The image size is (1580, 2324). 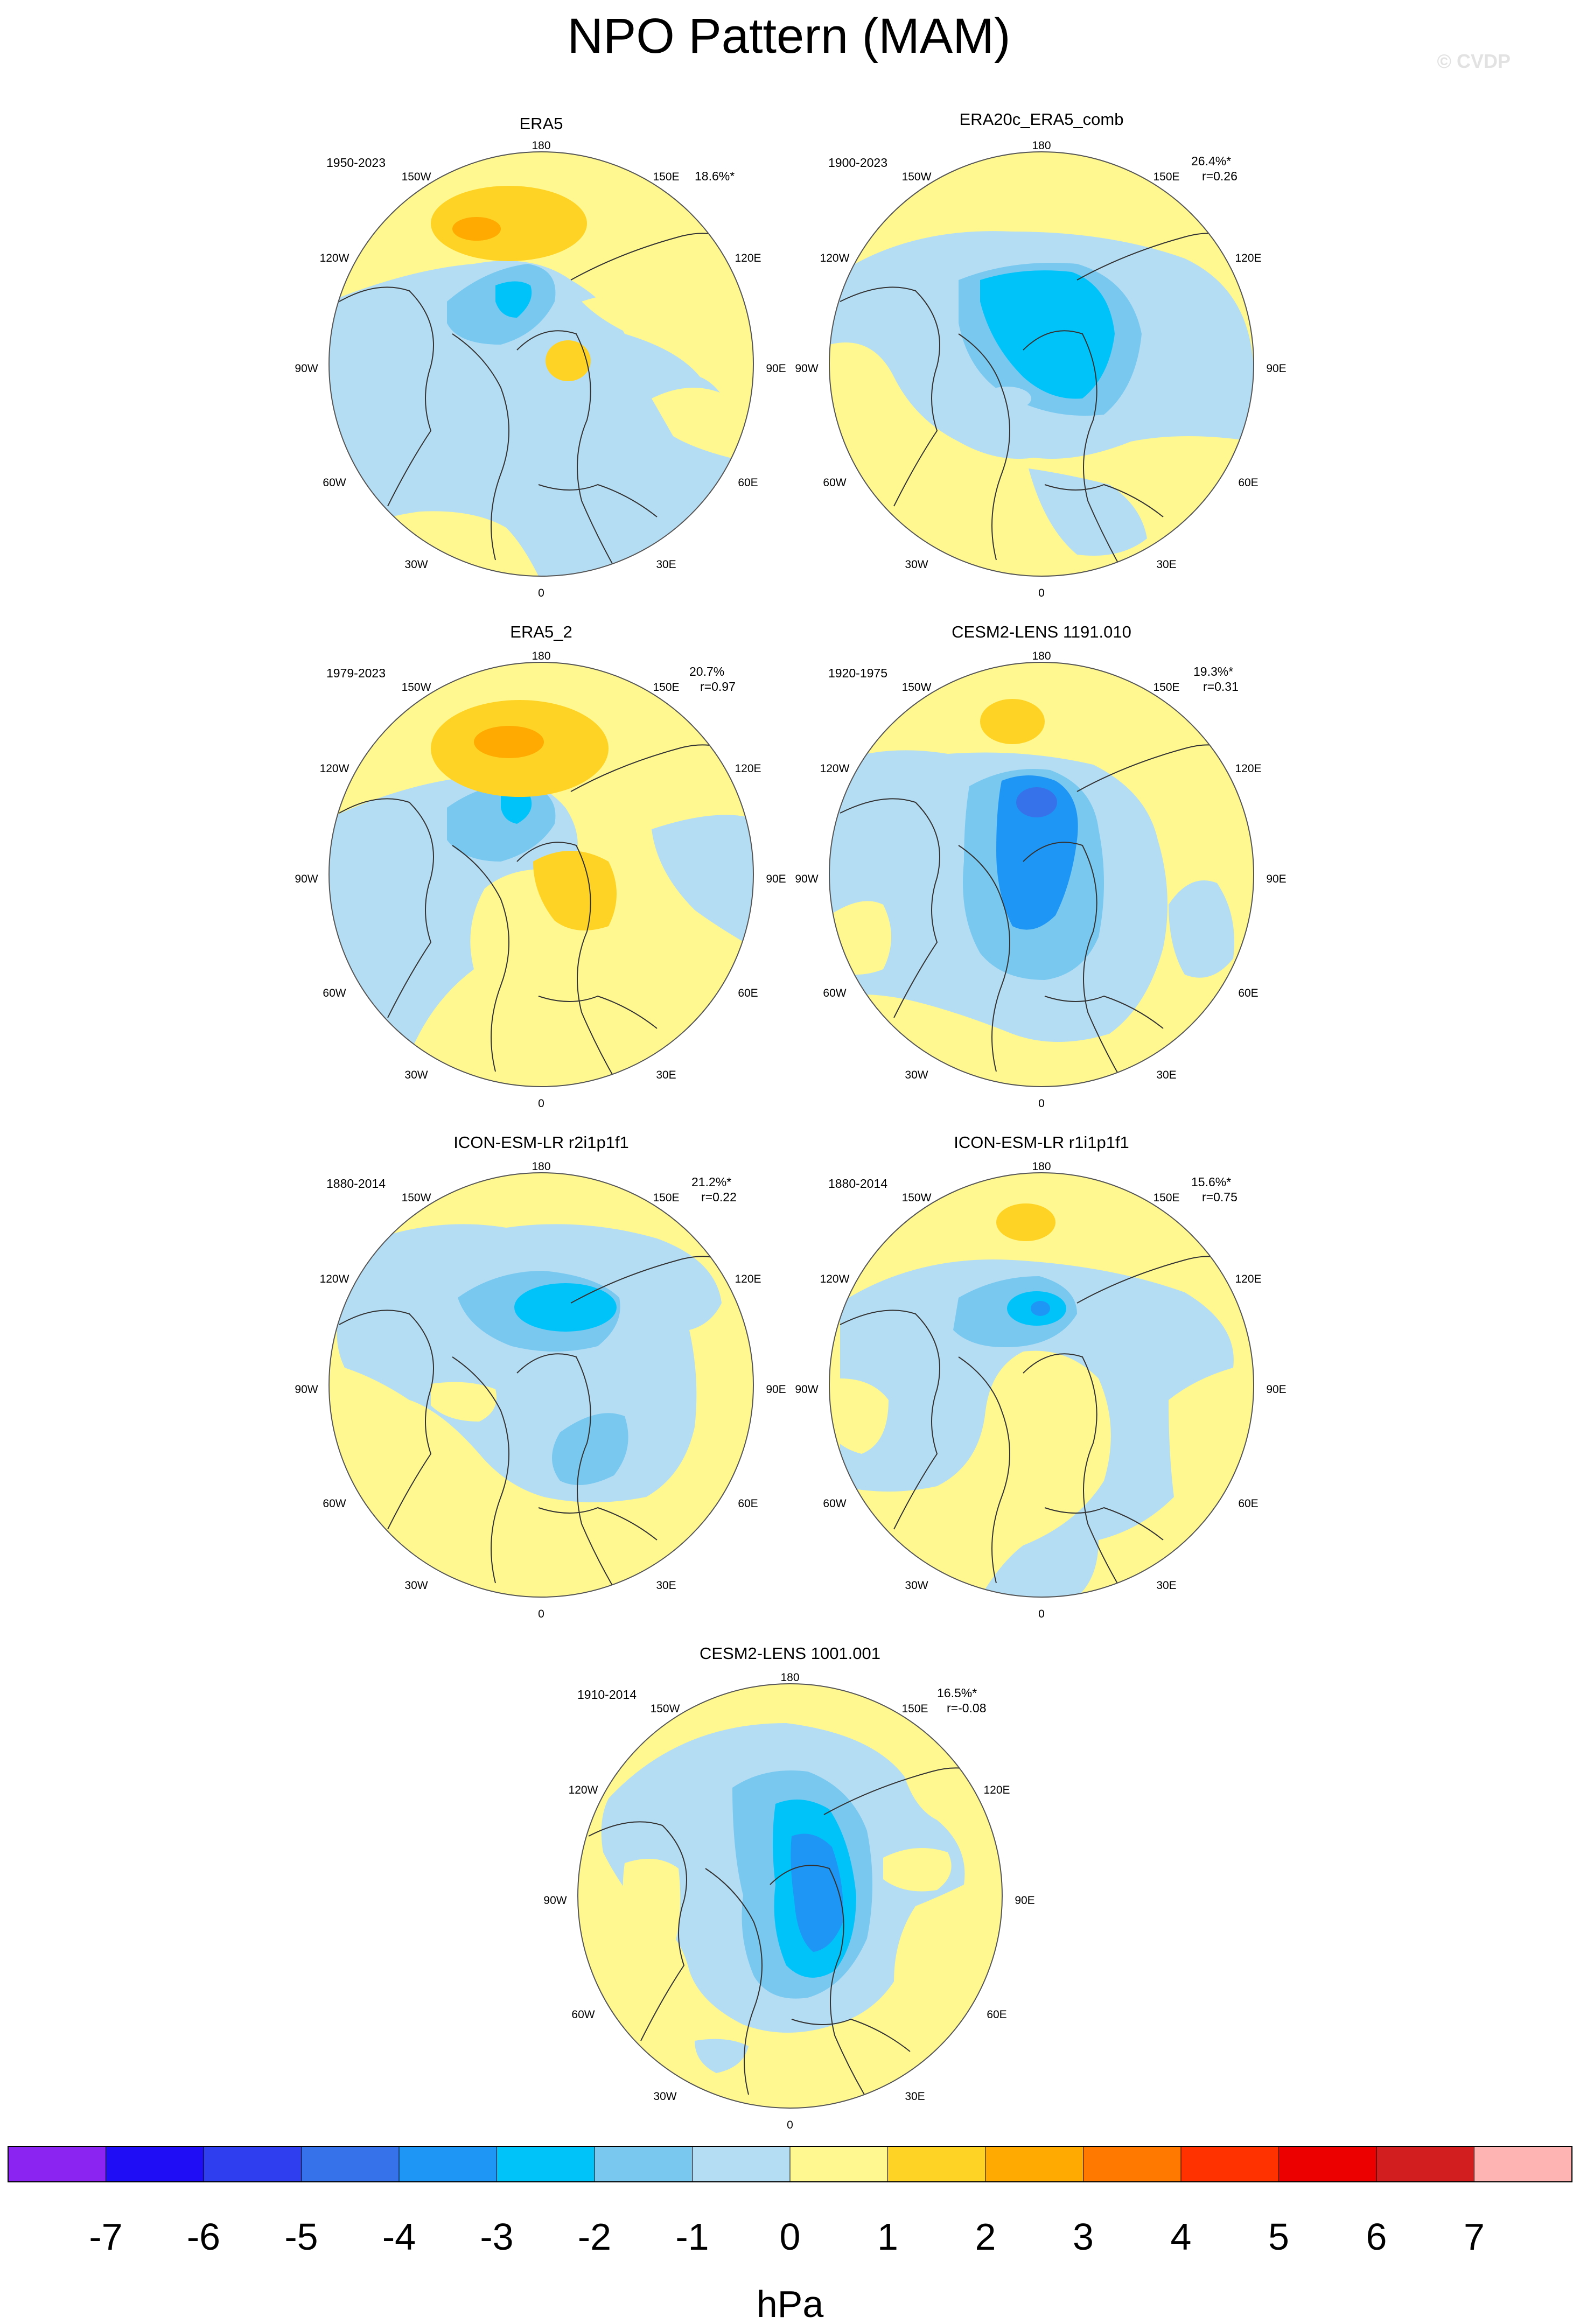 I want to click on land-gap, so click(x=1007, y=398).